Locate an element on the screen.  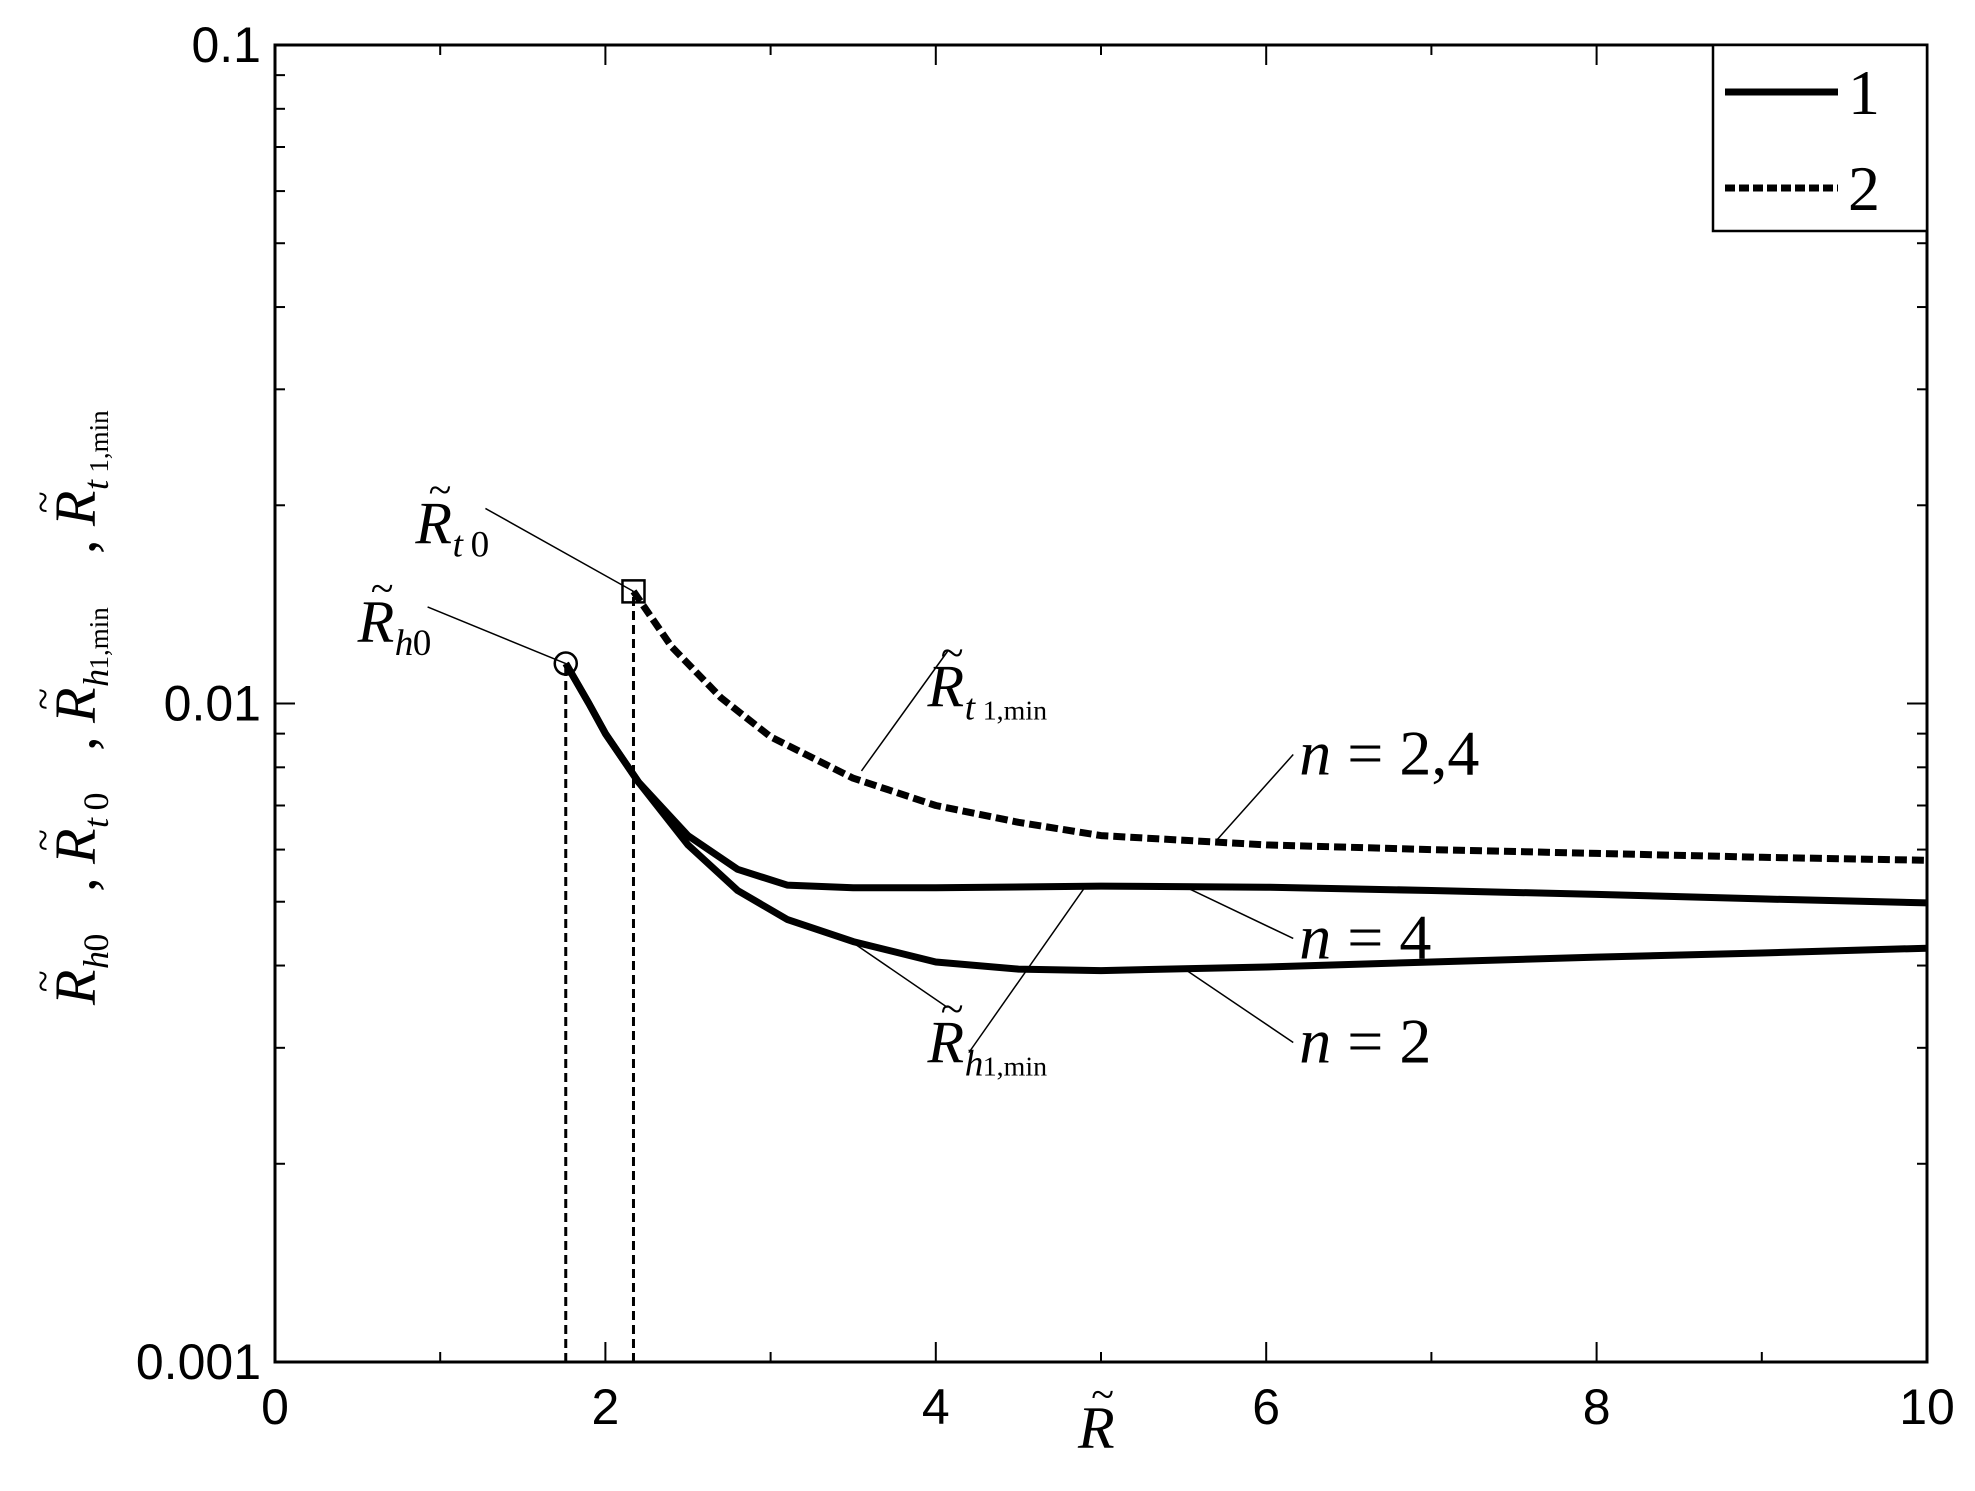
y-axis-symbol: R~ h0 is located at coordinates (68, 970).